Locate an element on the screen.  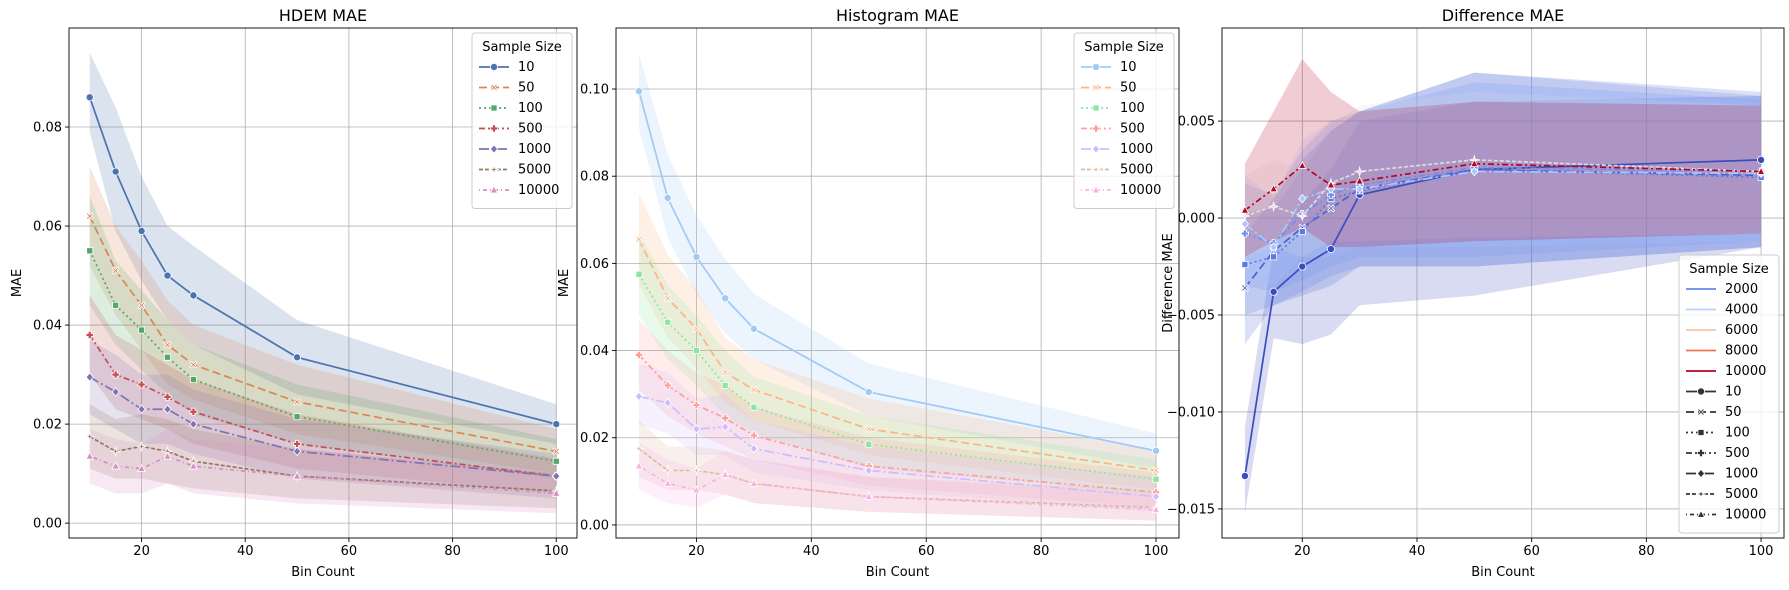
y-tick-label: 0.10 is located at coordinates (594, 90).